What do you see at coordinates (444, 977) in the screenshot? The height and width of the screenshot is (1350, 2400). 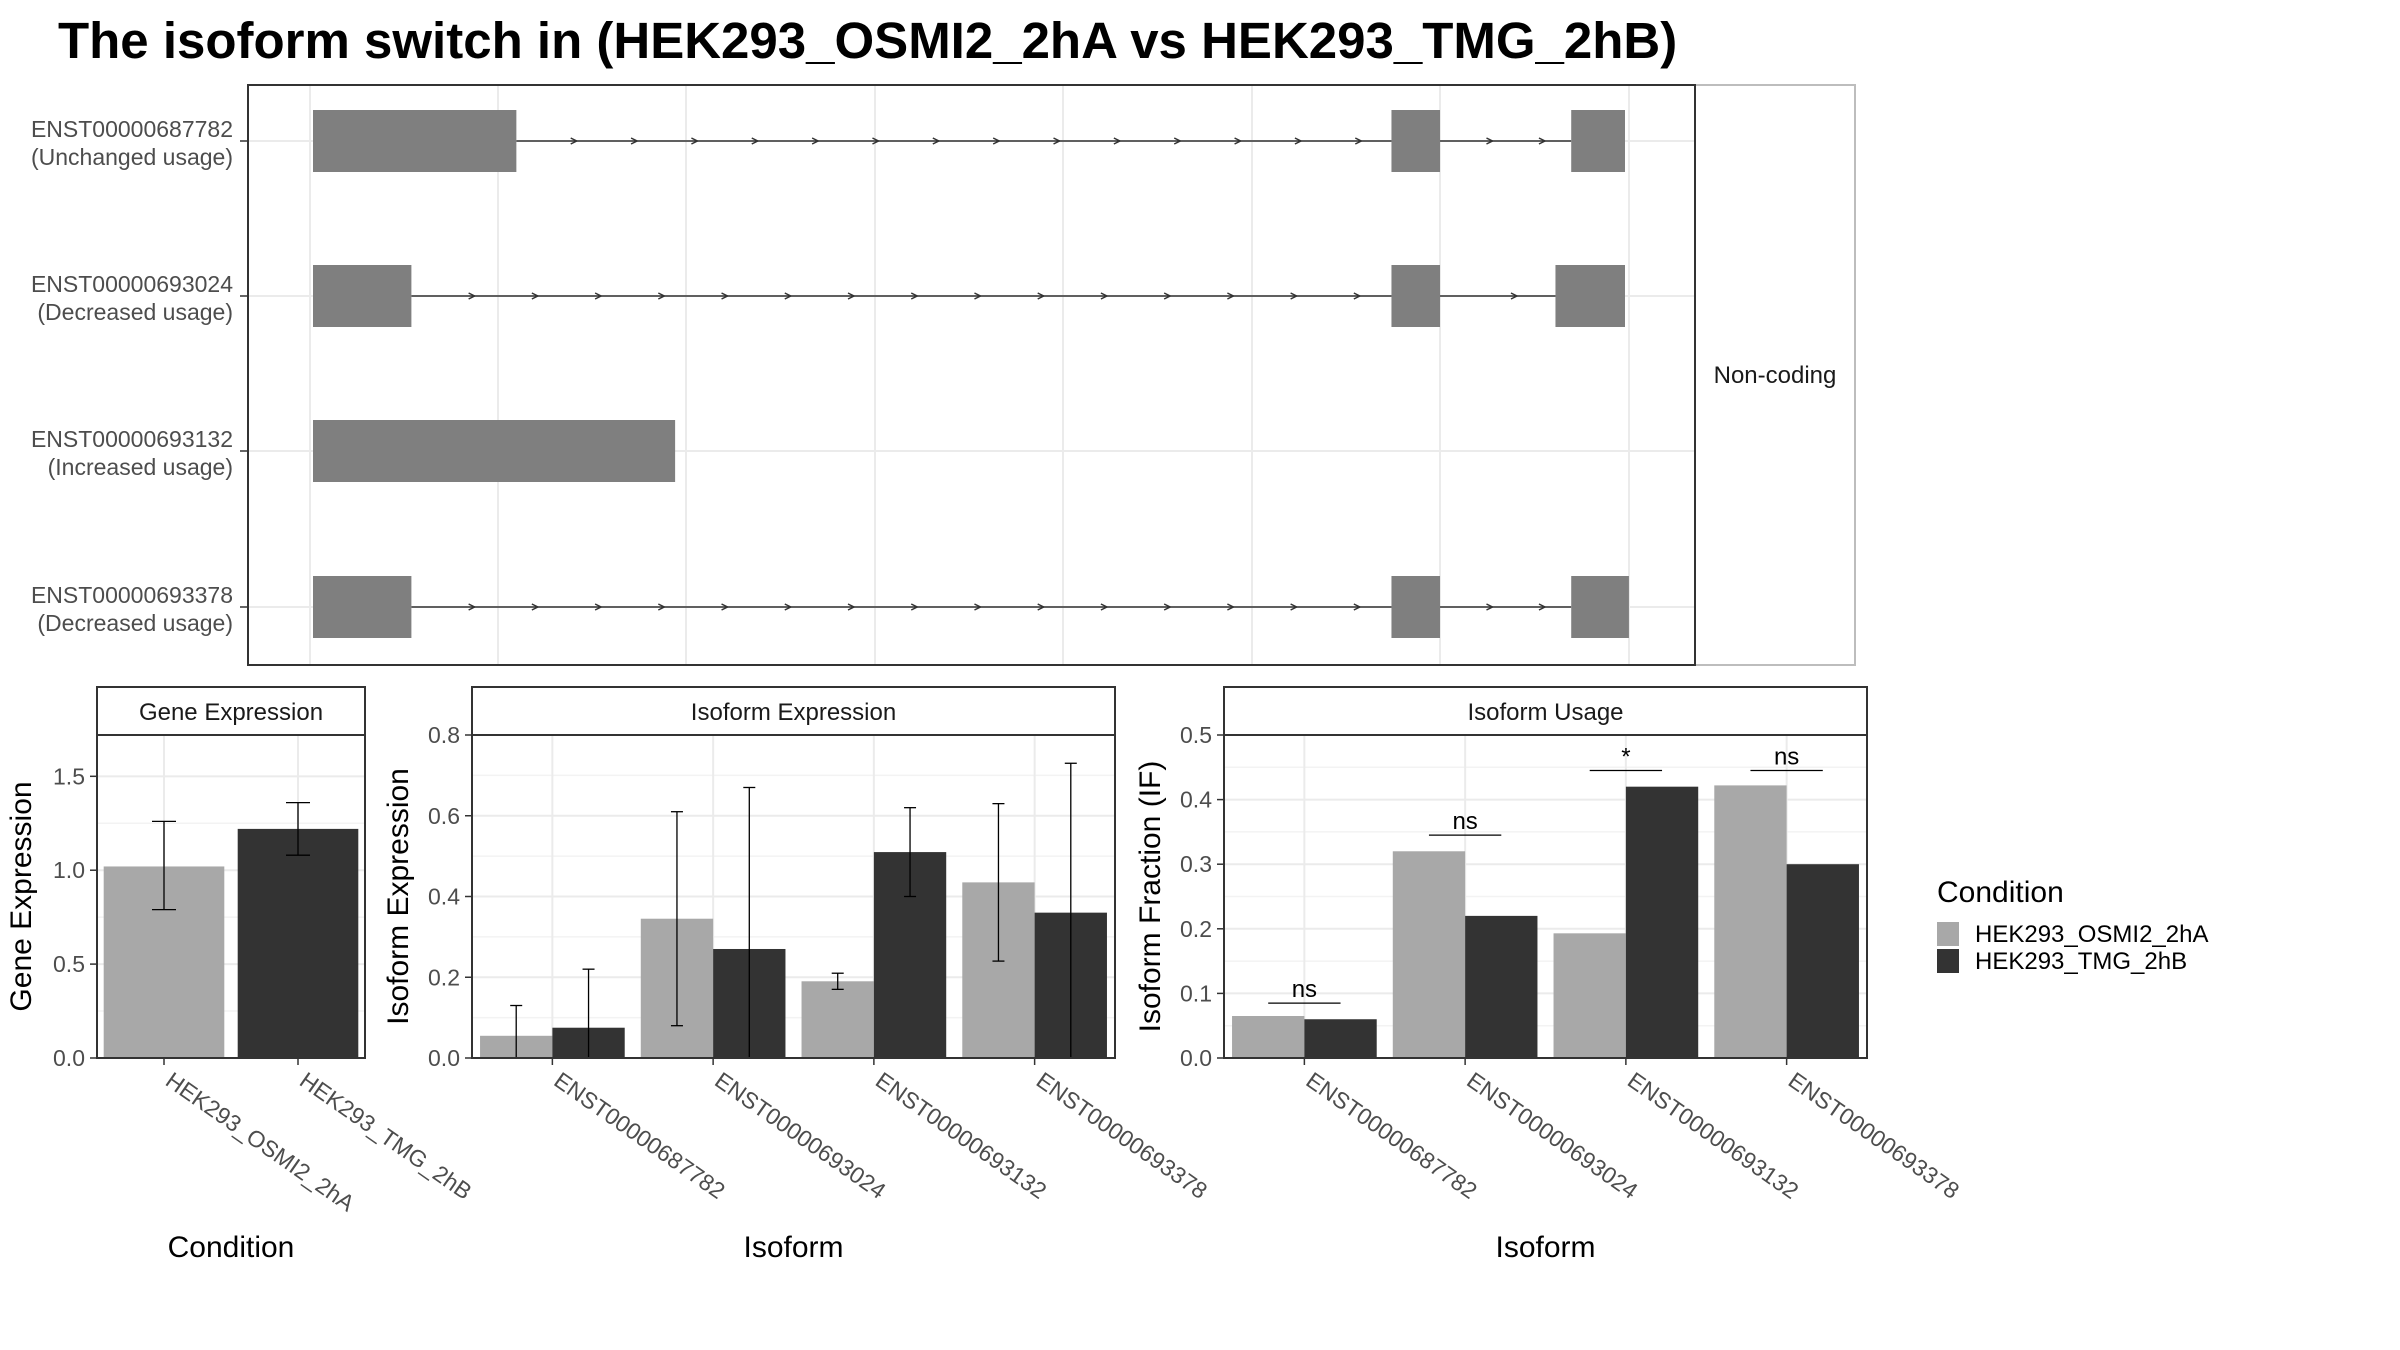 I see `y-tick-label: 0.2` at bounding box center [444, 977].